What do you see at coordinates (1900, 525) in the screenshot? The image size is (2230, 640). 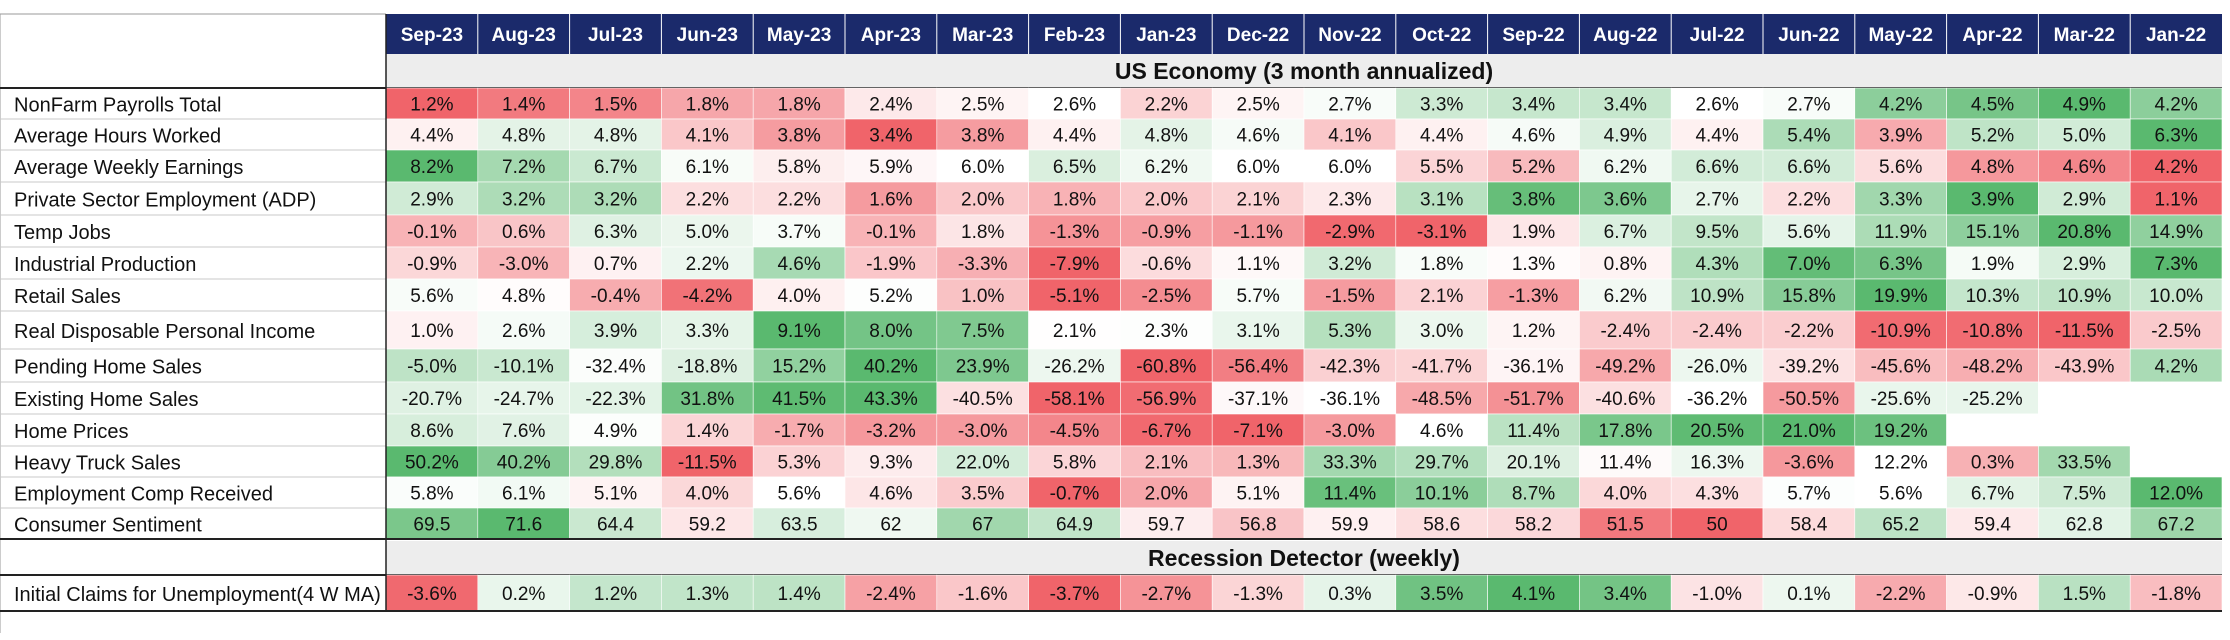 I see `cell-value: 65.2` at bounding box center [1900, 525].